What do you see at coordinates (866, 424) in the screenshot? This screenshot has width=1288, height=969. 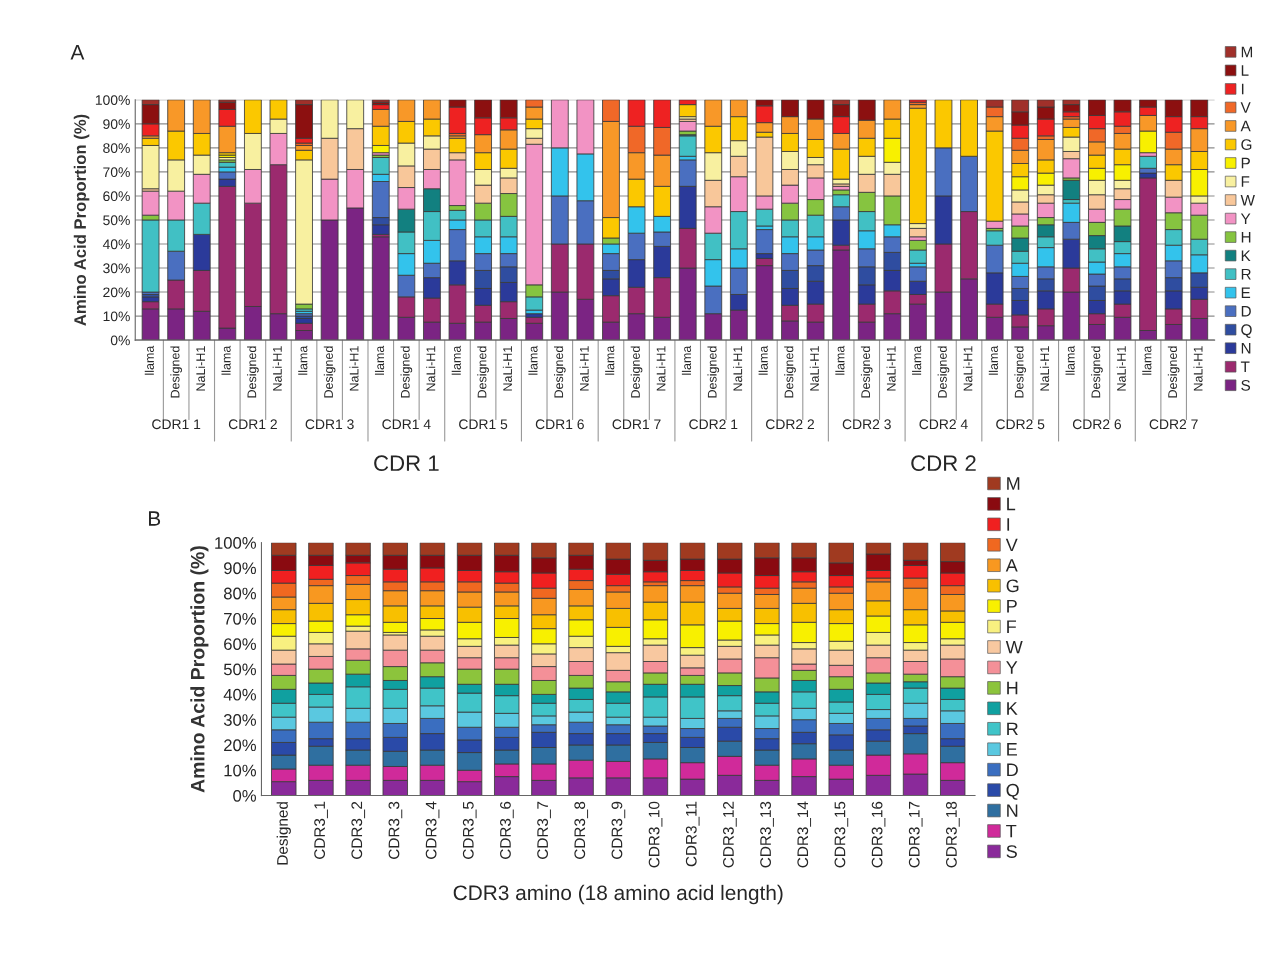 I see `text: CDR2 3` at bounding box center [866, 424].